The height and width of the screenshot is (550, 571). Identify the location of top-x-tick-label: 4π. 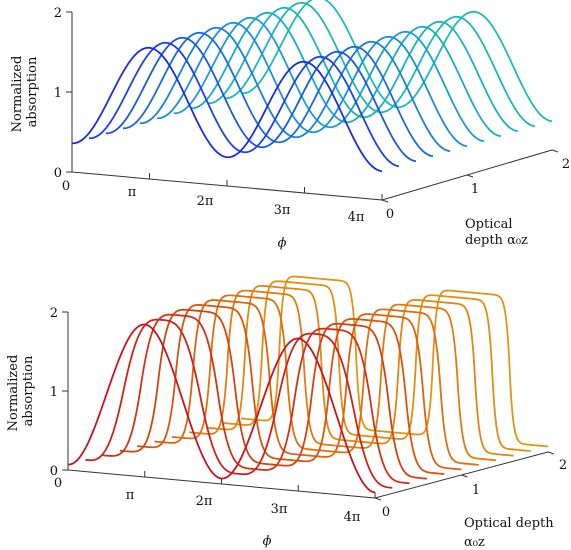
(356, 217).